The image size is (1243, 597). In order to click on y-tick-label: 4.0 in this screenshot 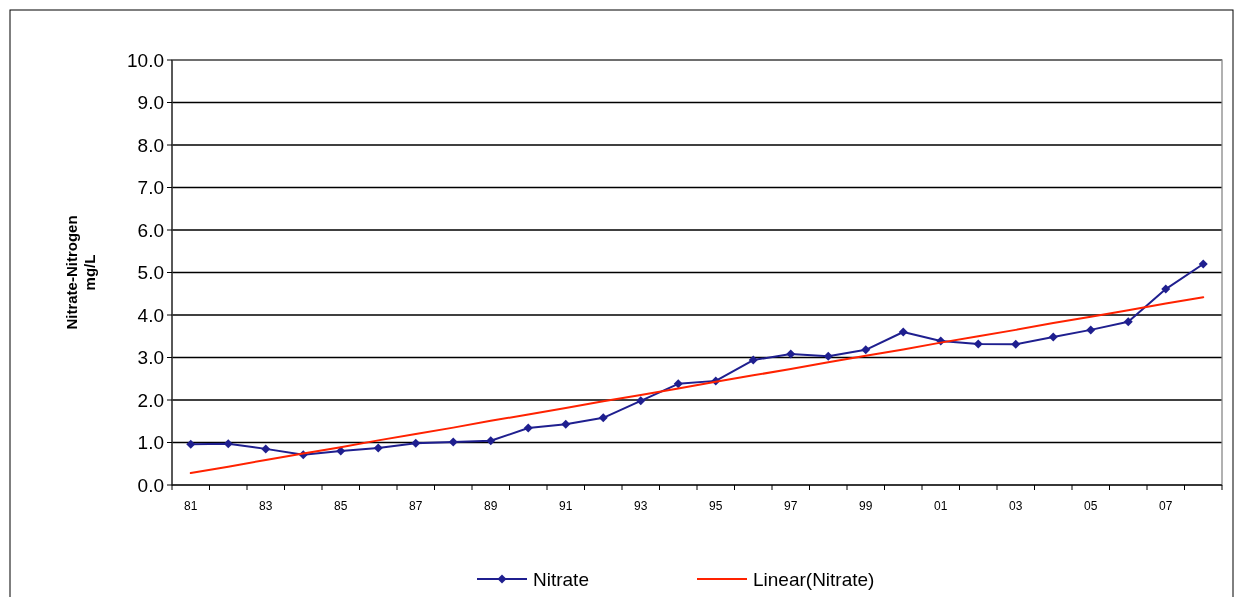, I will do `click(150, 315)`.